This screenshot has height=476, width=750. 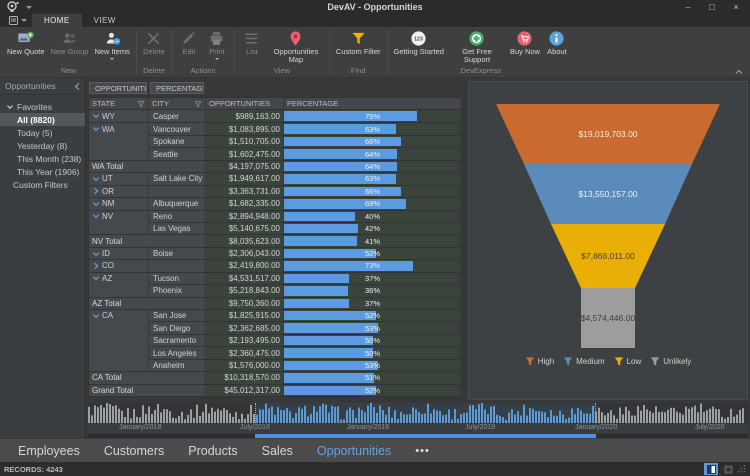 I want to click on edit-button: Edit, so click(x=189, y=43).